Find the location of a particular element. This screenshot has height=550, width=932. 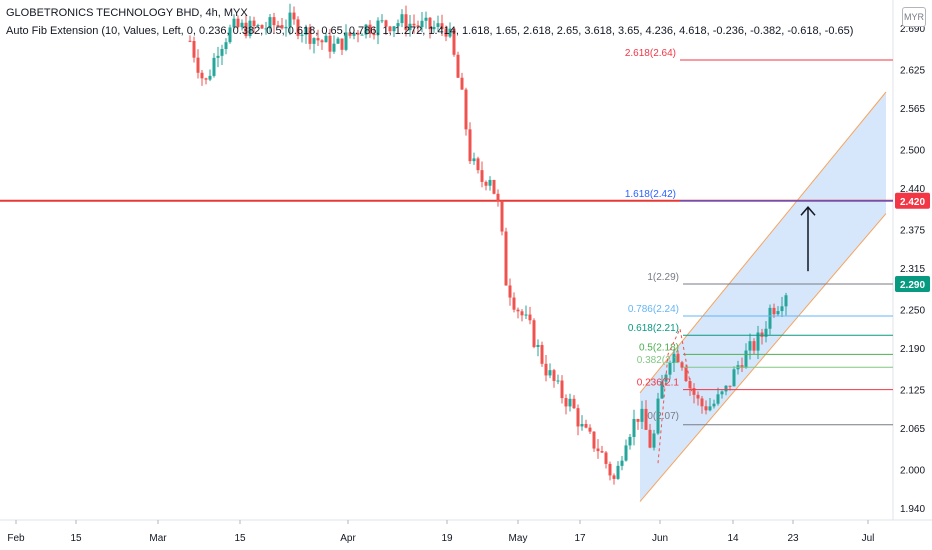

y-tick-label: 2.065 is located at coordinates (912, 429).